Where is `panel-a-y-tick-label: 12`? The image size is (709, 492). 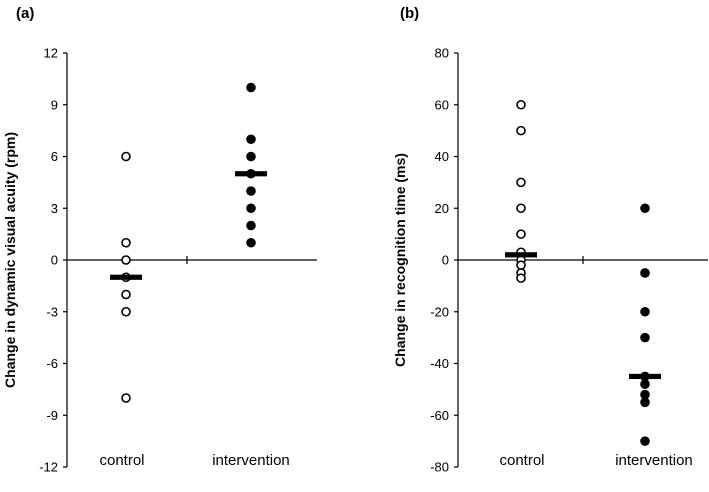 panel-a-y-tick-label: 12 is located at coordinates (51, 53).